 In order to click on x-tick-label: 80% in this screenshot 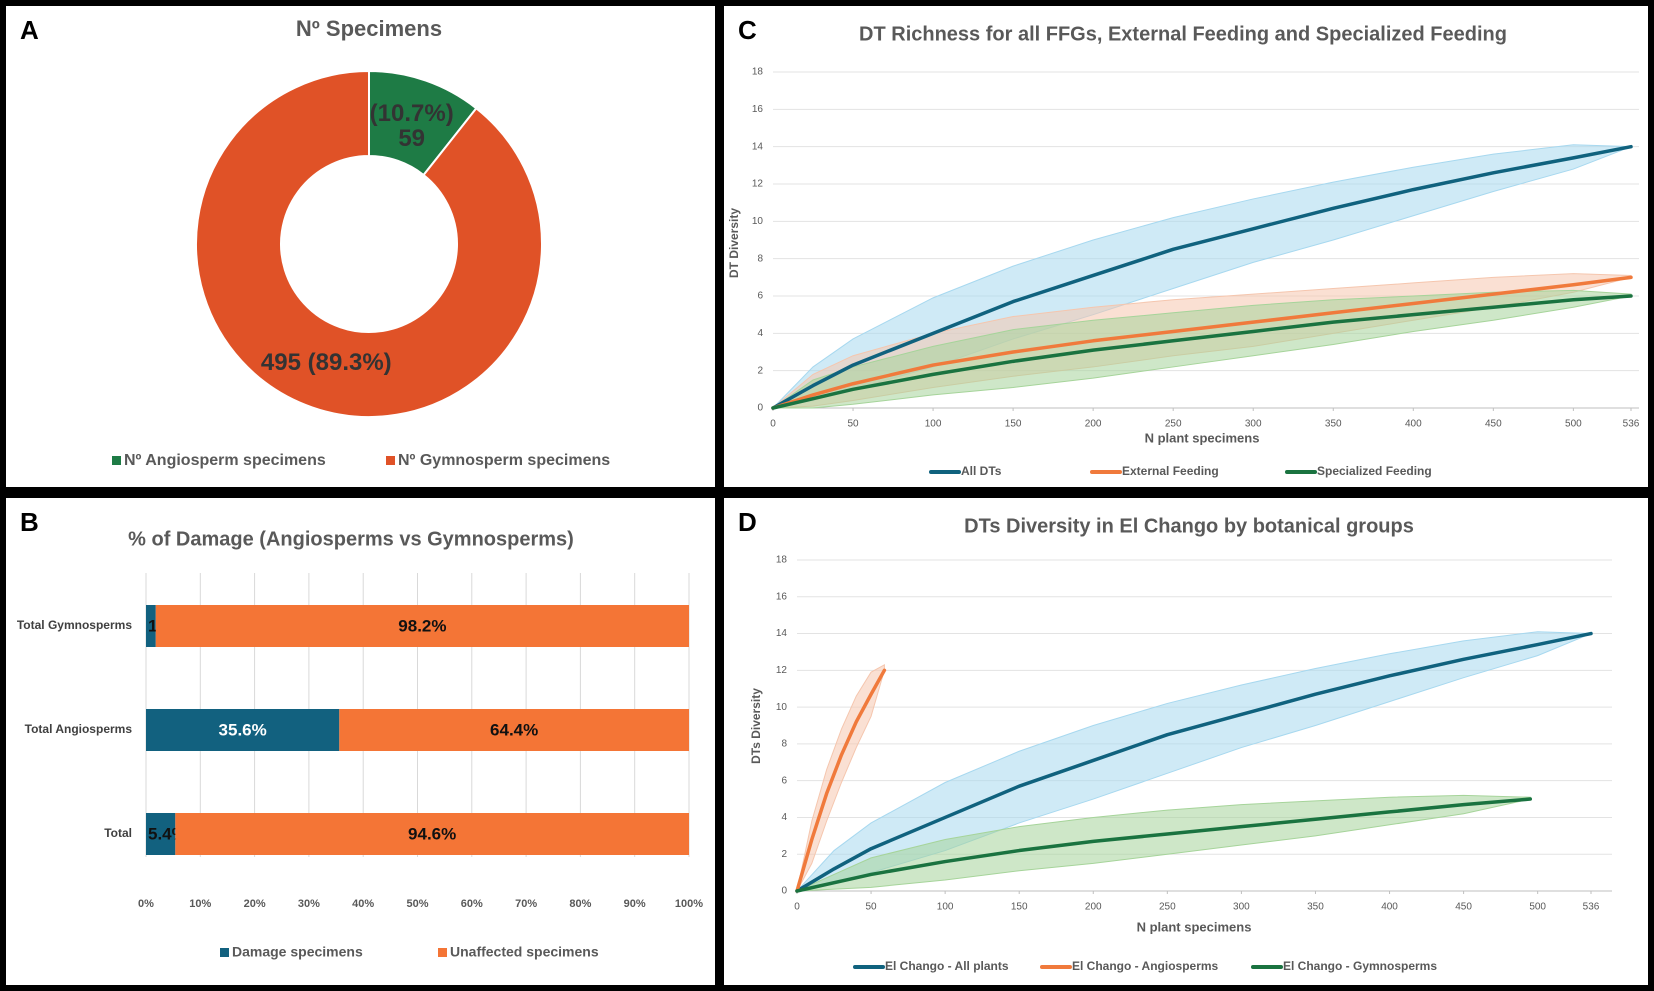, I will do `click(580, 904)`.